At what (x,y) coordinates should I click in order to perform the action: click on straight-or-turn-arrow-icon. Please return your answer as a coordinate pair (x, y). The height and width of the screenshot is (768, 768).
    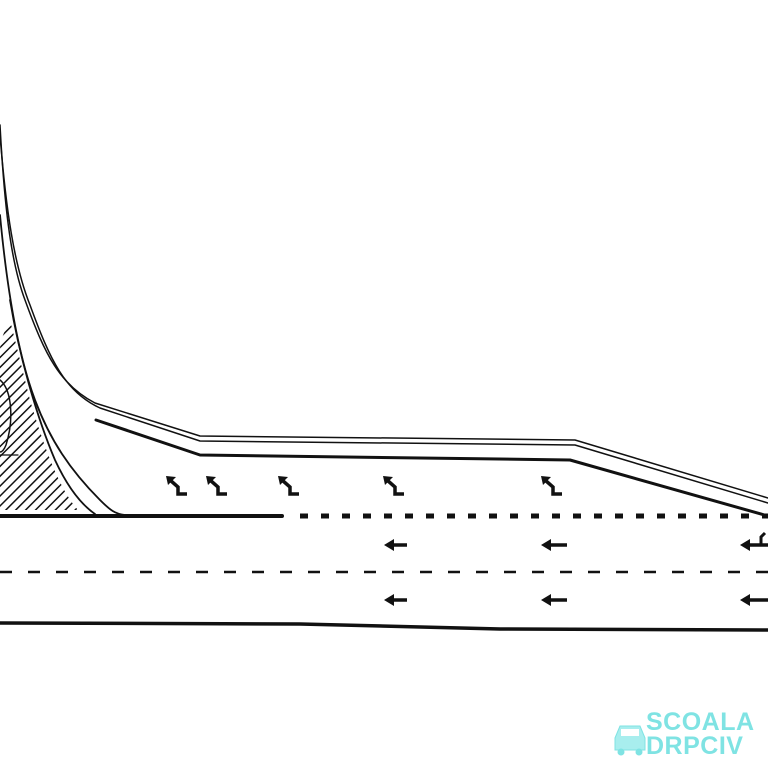
    Looking at the image, I should click on (754, 542).